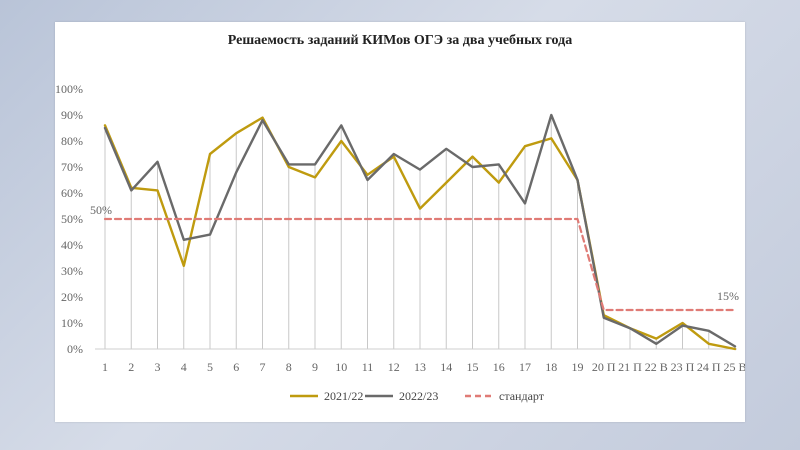  Describe the element at coordinates (368, 367) in the screenshot. I see `x-tick-label: 11` at that location.